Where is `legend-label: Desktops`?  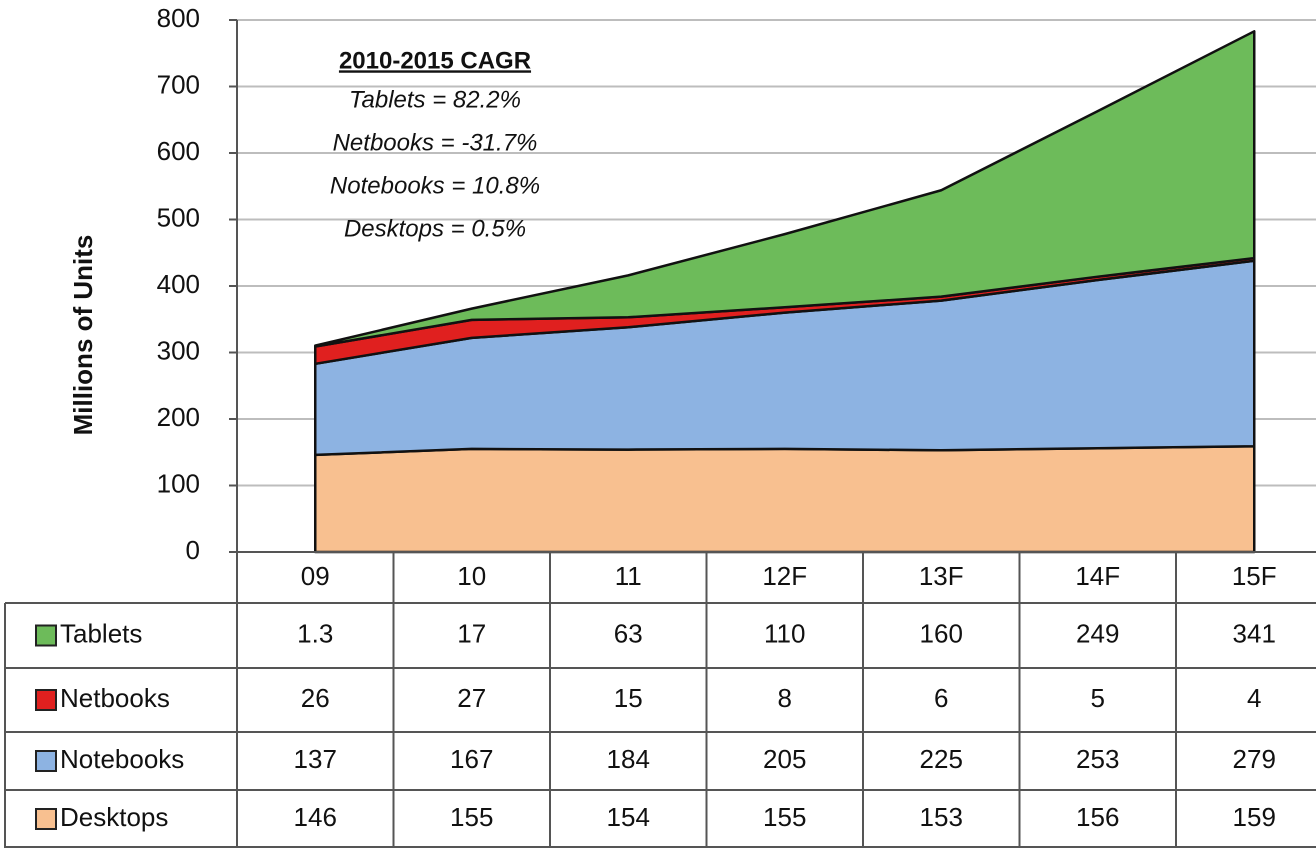
legend-label: Desktops is located at coordinates (114, 817).